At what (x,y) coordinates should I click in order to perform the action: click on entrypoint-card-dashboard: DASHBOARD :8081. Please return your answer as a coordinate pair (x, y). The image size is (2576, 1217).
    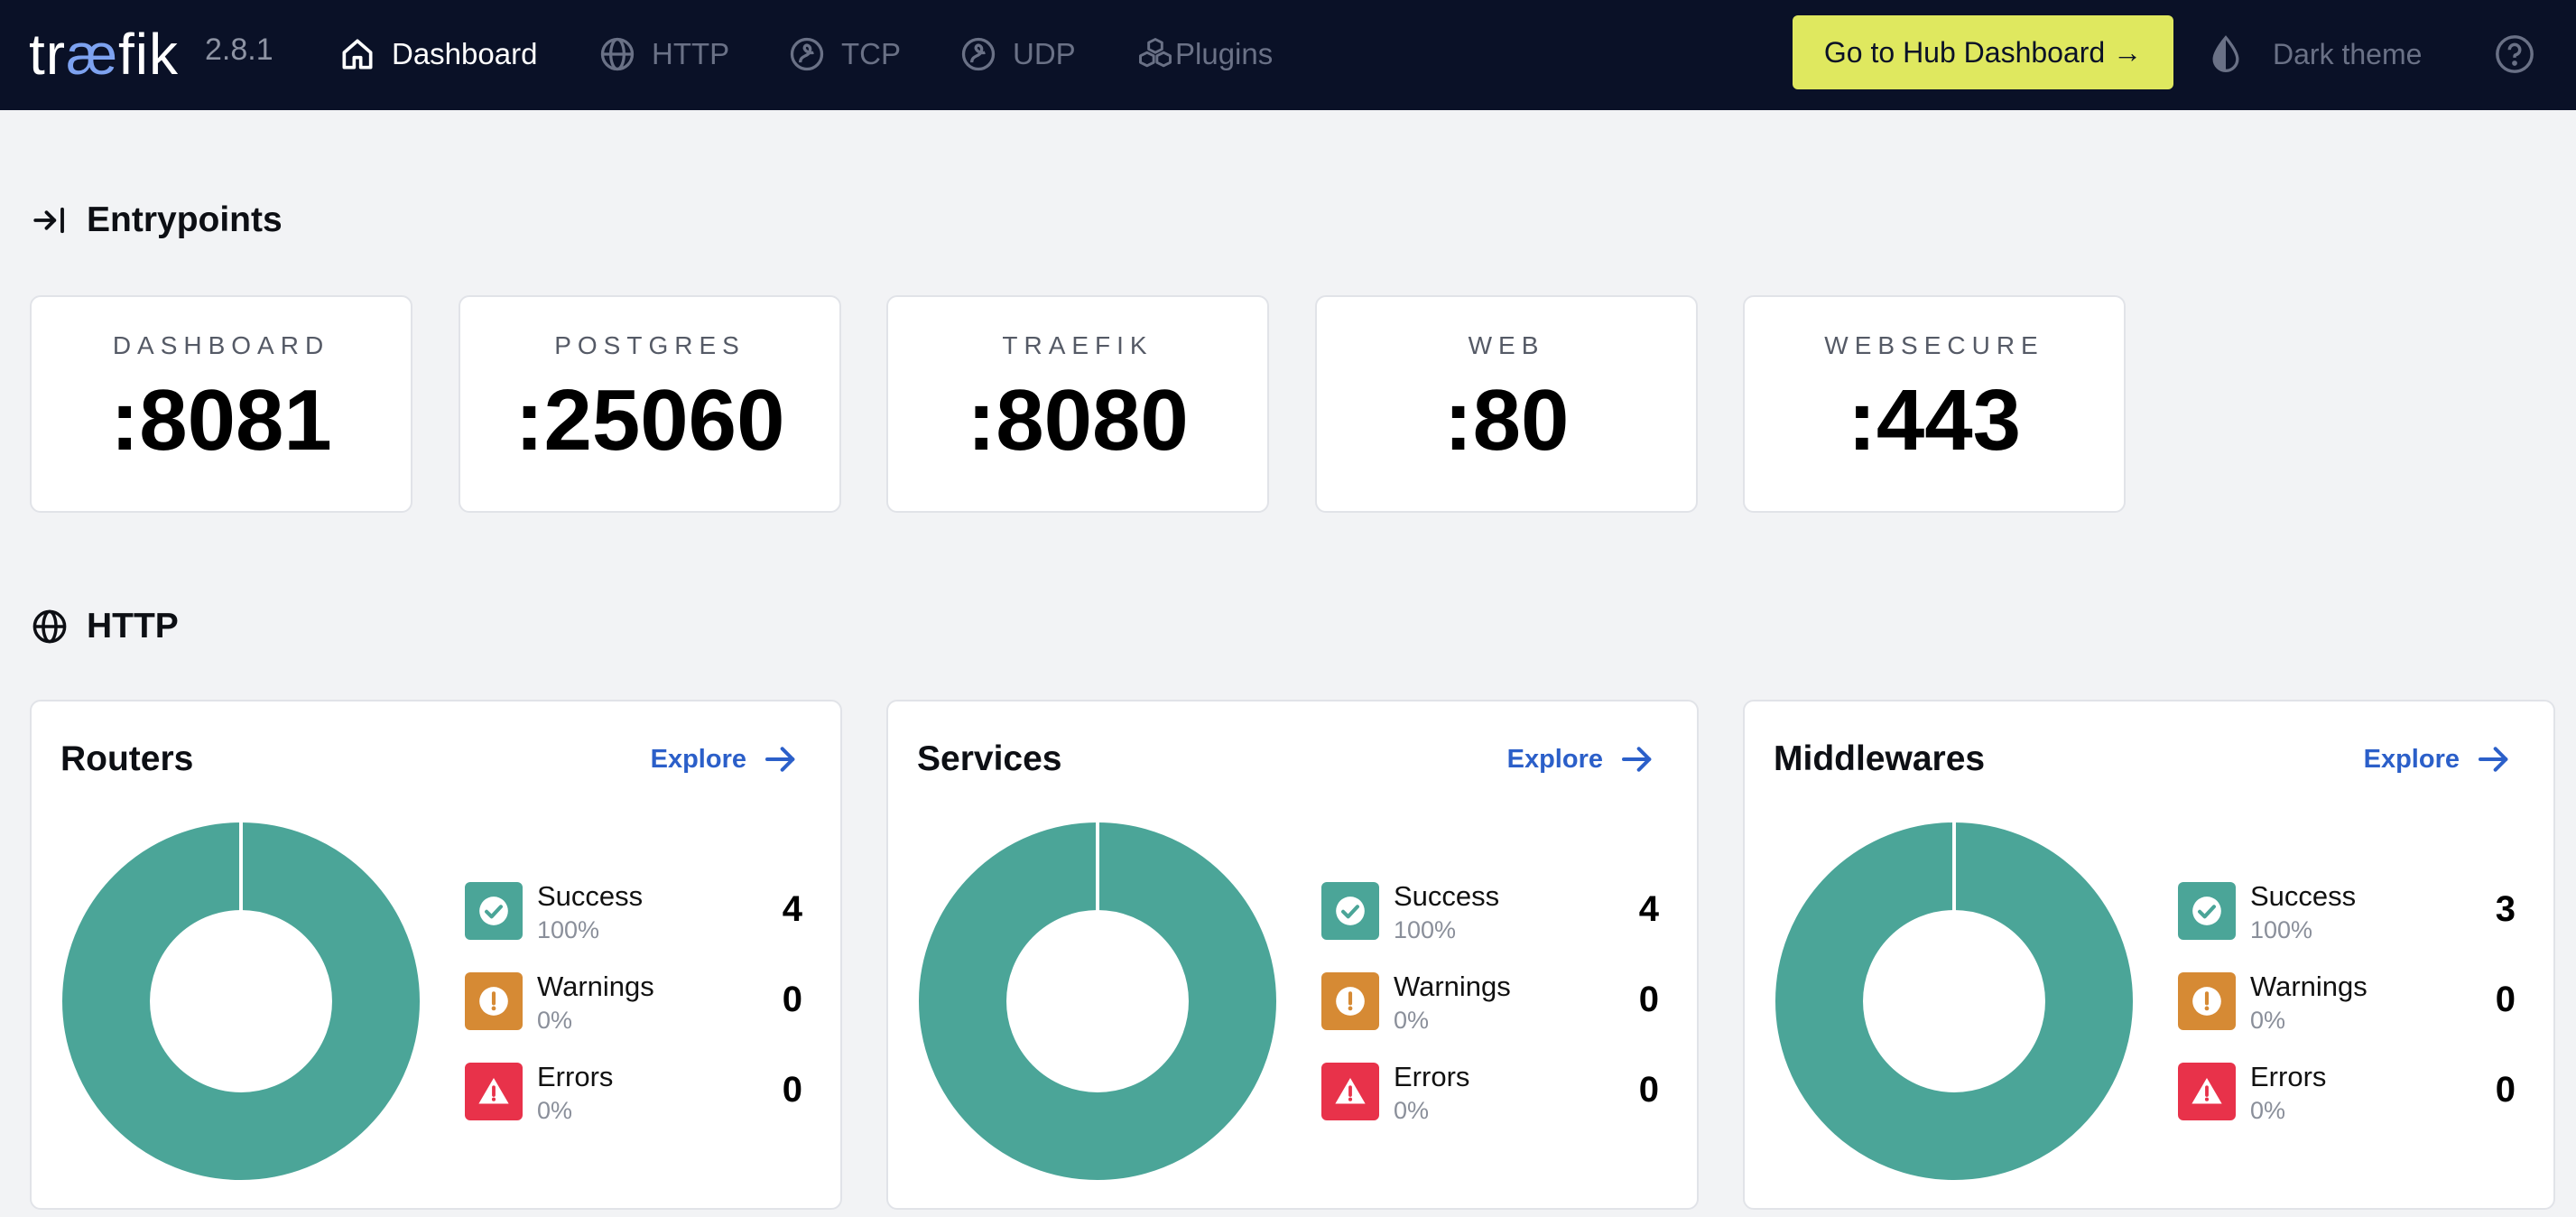
    Looking at the image, I should click on (221, 404).